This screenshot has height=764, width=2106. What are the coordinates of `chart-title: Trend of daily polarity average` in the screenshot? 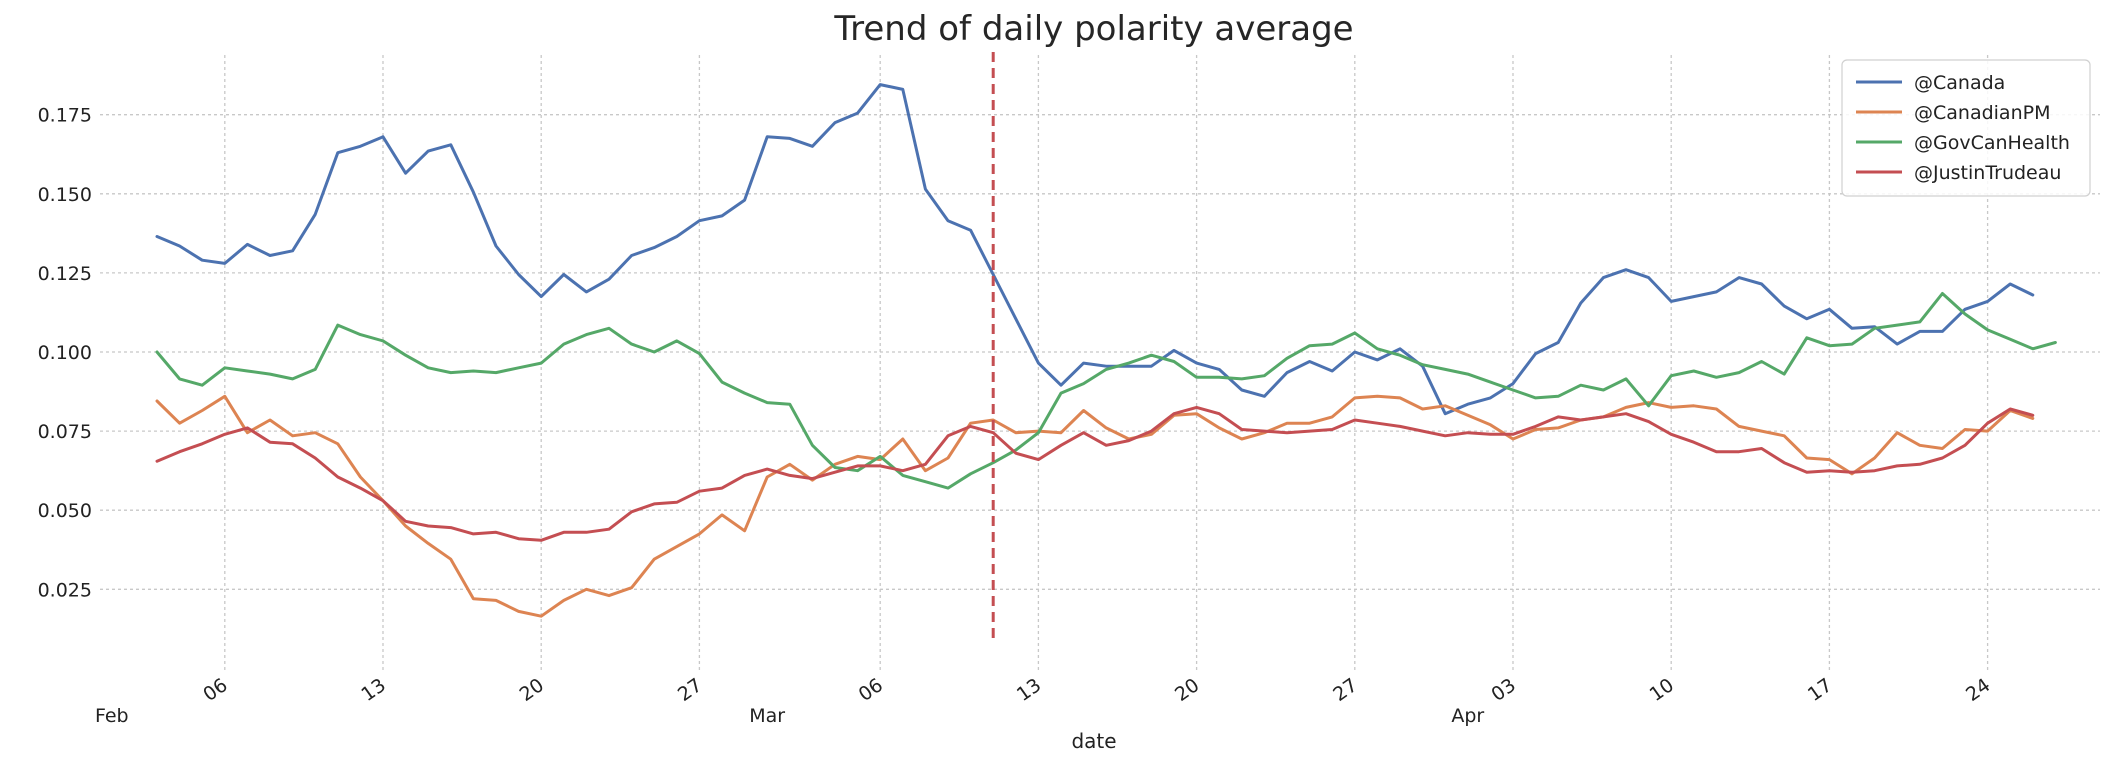 It's located at (1093, 29).